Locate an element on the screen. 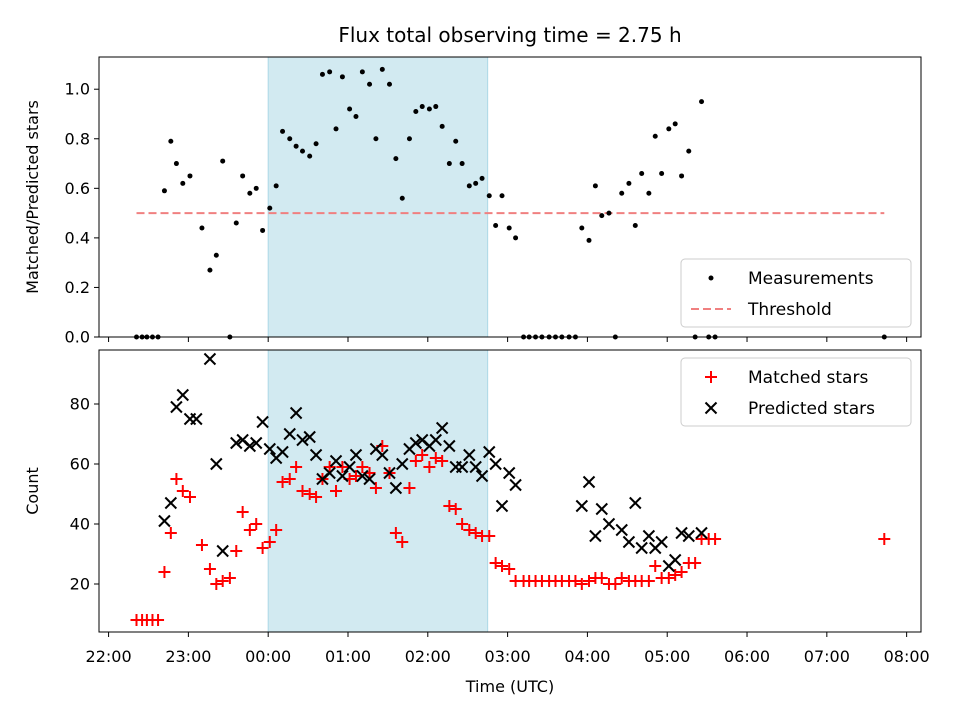 The height and width of the screenshot is (720, 960). x-tick-label: 00:00 is located at coordinates (268, 656).